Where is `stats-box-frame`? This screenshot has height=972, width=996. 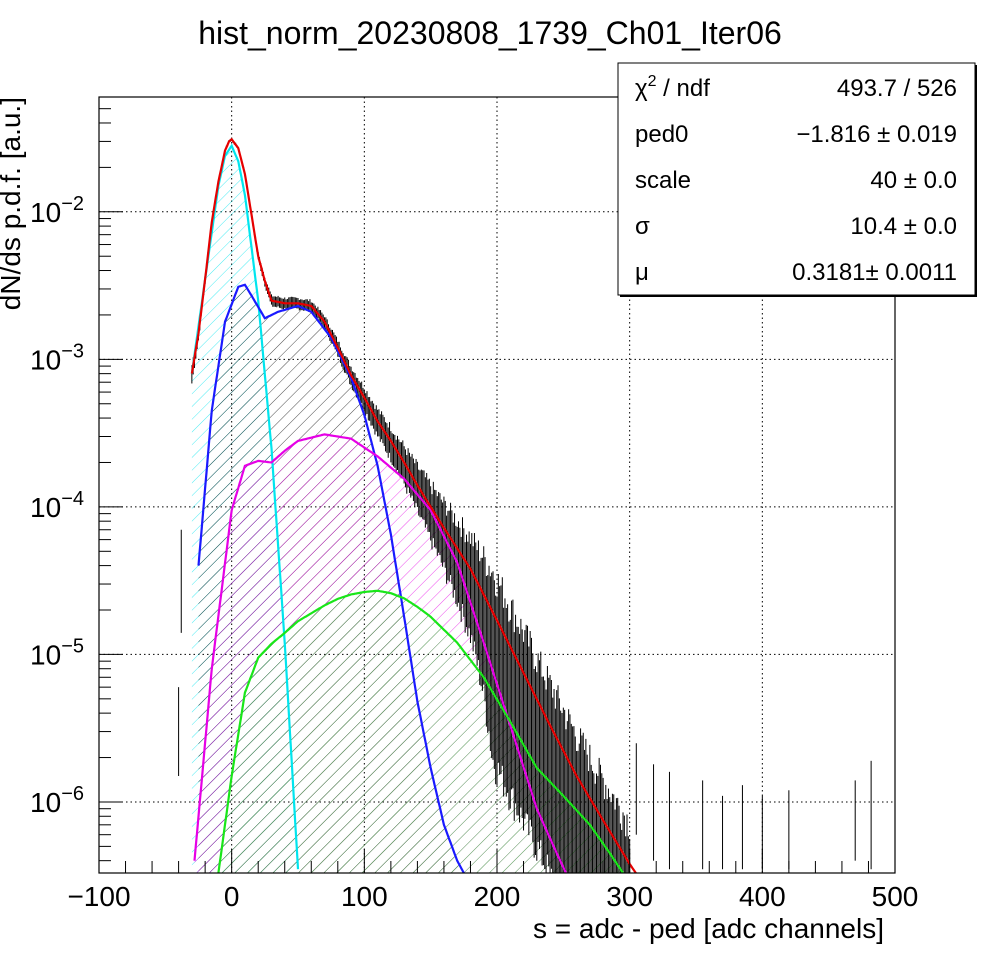
stats-box-frame is located at coordinates (796, 179).